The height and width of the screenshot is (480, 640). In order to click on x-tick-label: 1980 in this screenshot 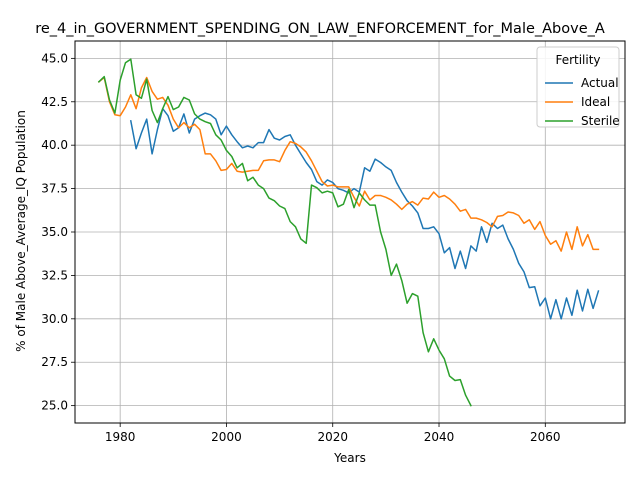, I will do `click(120, 437)`.